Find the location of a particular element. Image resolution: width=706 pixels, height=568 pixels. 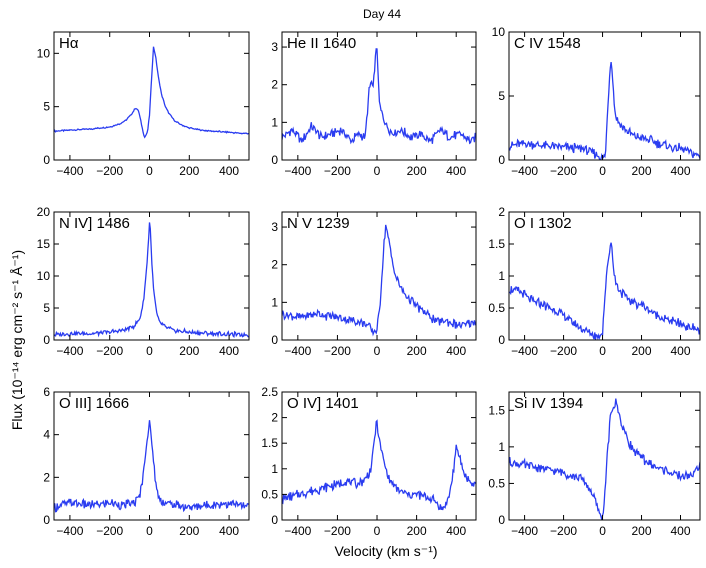

y-tick-label: 20 is located at coordinates (44, 212).